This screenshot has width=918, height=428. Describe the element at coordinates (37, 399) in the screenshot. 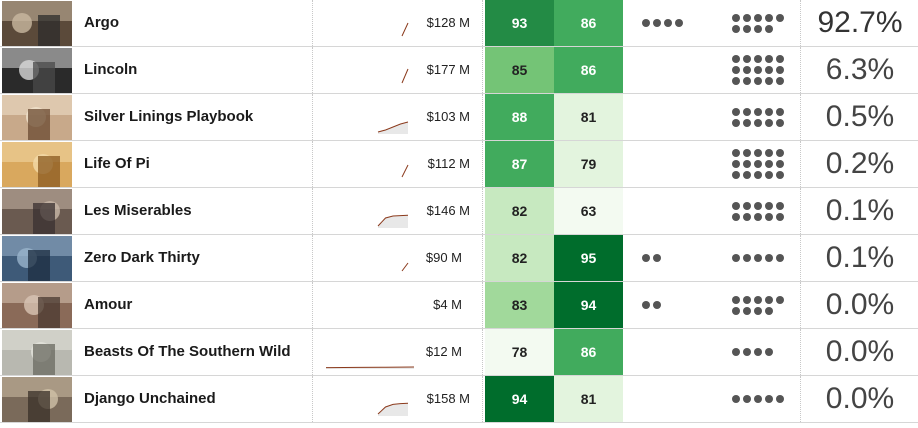

I see `django-unchained-poster-thumbnail` at that location.